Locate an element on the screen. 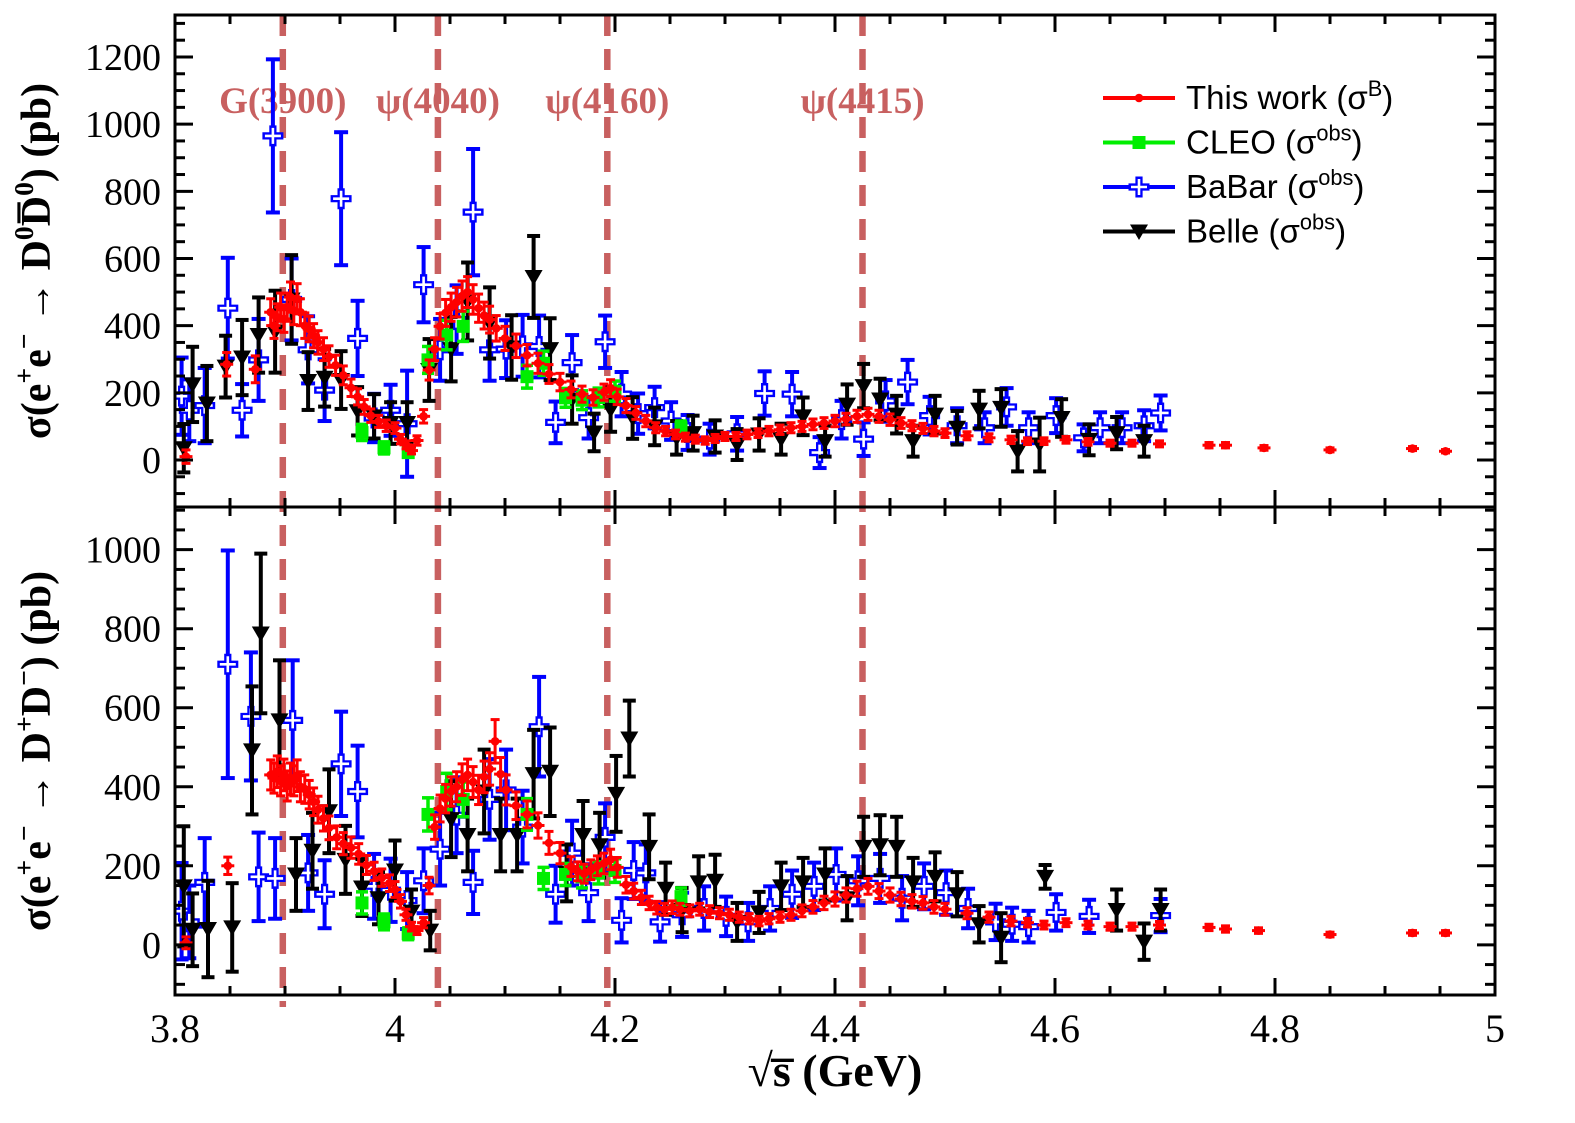 Image resolution: width=1575 pixels, height=1123 pixels. legend-label: Belle (σobs) is located at coordinates (1266, 229).